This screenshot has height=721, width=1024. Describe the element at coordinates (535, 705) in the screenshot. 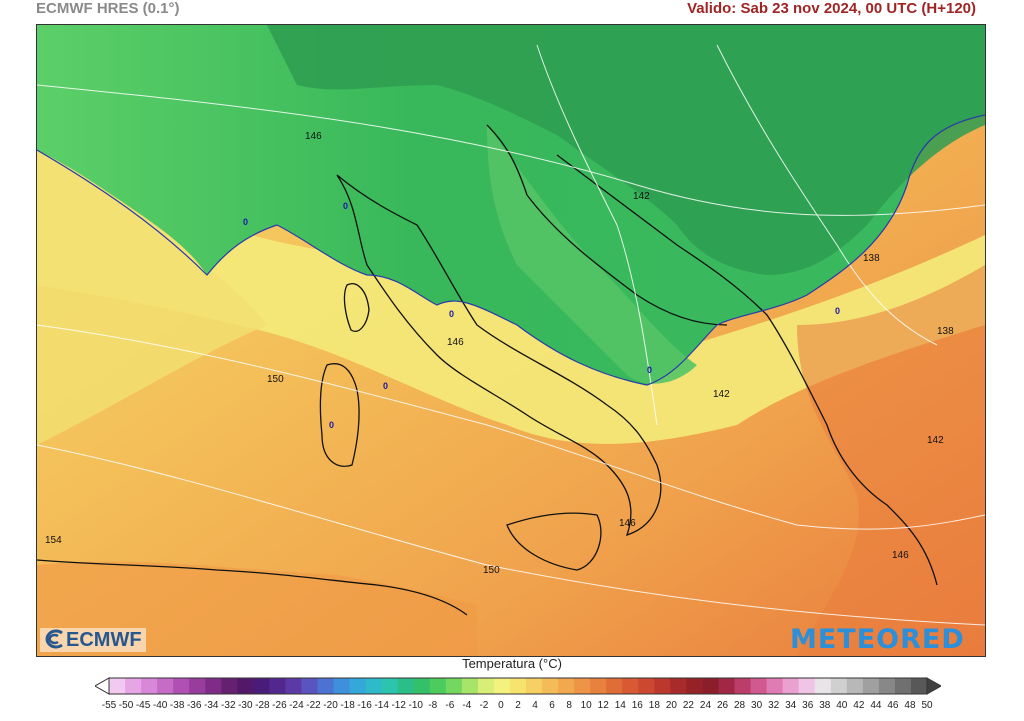

I see `colorbar-tick-label: 4` at that location.